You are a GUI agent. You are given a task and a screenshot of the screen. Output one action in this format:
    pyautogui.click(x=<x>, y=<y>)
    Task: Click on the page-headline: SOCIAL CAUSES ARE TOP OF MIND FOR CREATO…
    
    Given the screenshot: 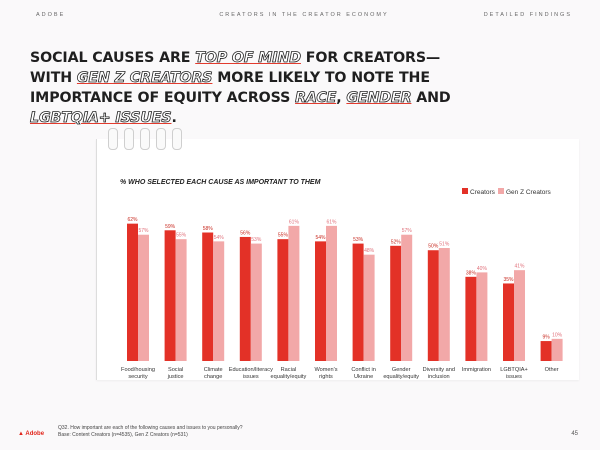 What is the action you would take?
    pyautogui.click(x=250, y=88)
    